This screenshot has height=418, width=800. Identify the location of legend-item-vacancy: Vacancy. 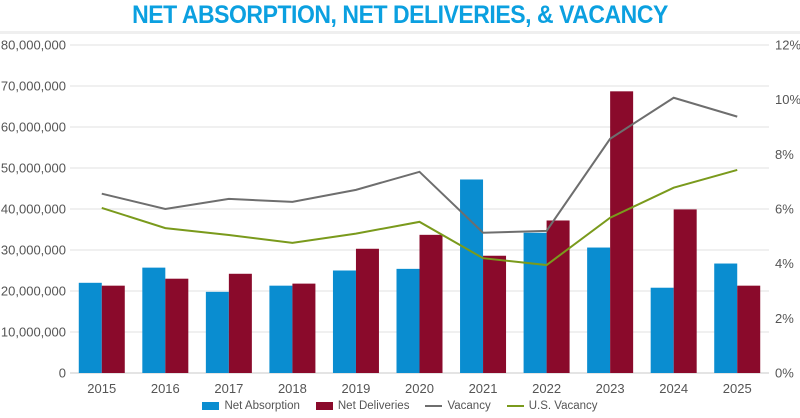
(458, 406).